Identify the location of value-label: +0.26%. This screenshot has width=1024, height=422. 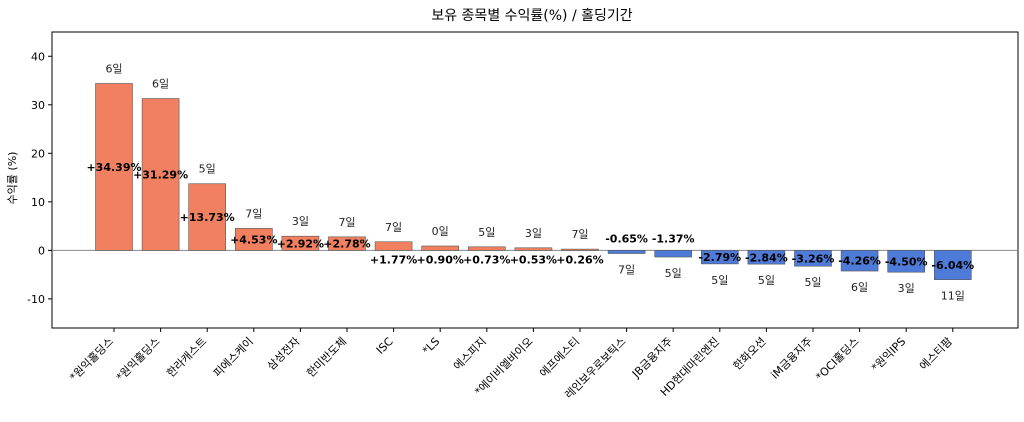
(579, 259).